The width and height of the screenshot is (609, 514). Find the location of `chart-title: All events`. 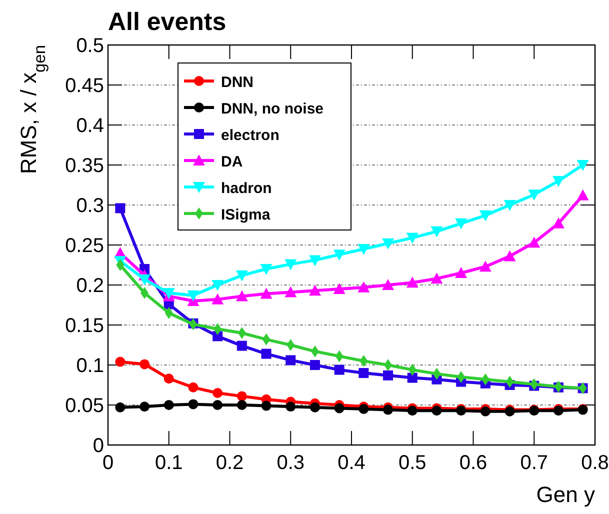

chart-title: All events is located at coordinates (167, 22).